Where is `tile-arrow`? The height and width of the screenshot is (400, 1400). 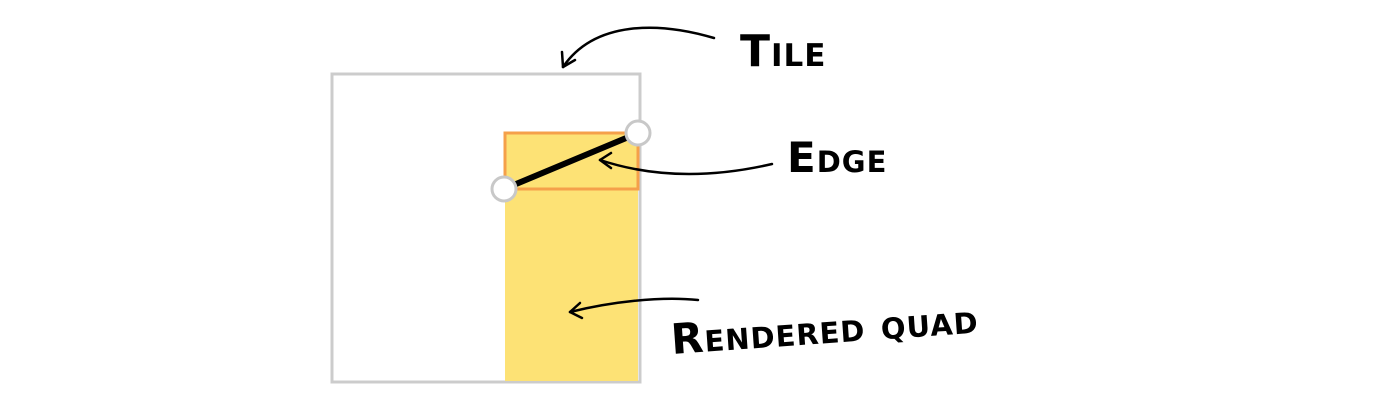 tile-arrow is located at coordinates (638, 47).